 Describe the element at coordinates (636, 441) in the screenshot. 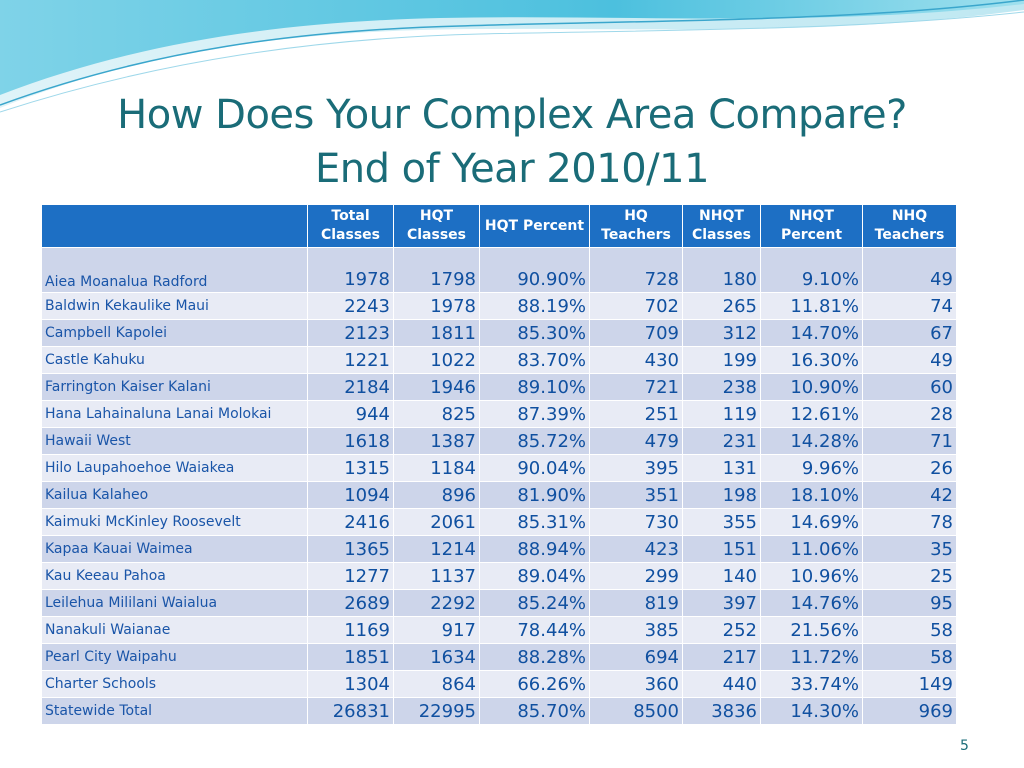

I see `table-cell: 479` at that location.